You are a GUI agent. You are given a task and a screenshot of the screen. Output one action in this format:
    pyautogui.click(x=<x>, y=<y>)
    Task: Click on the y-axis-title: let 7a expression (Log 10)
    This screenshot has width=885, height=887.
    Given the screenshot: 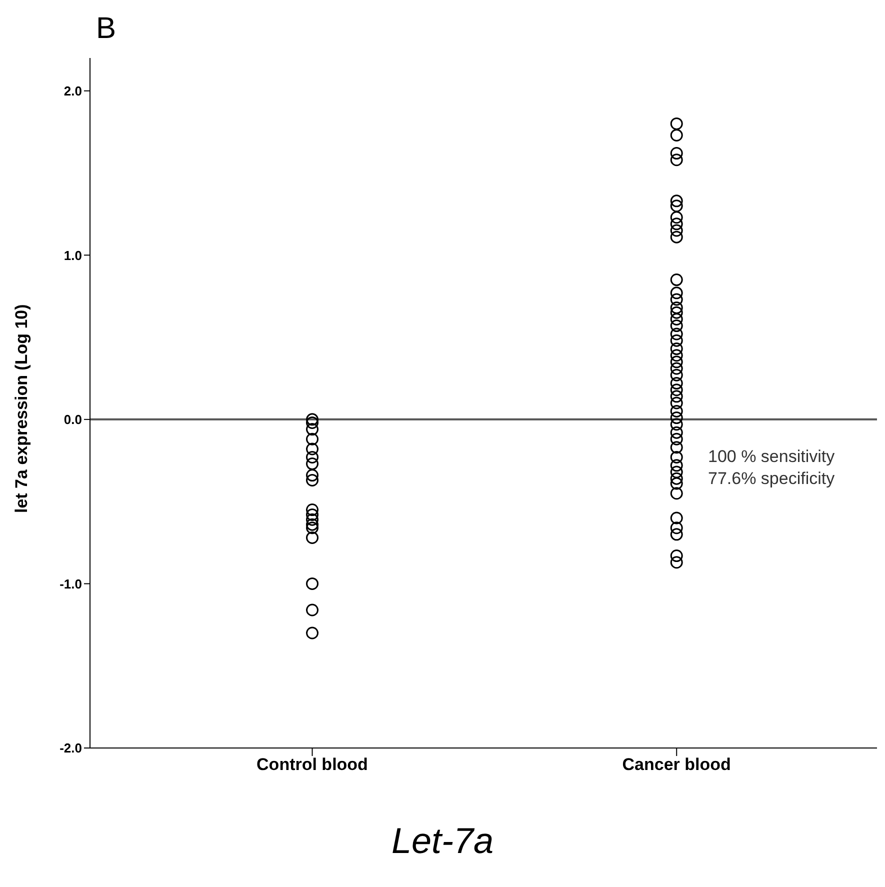 What is the action you would take?
    pyautogui.click(x=22, y=408)
    